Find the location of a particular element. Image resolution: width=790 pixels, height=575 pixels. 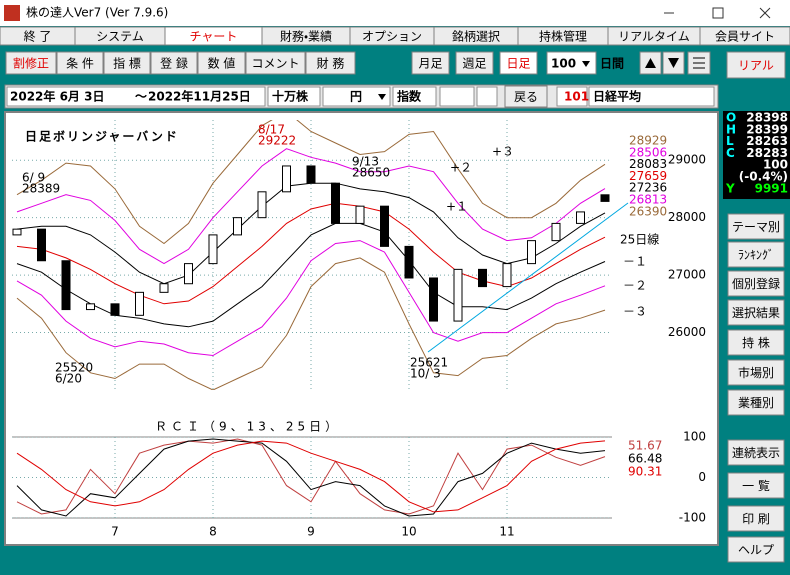

back-button: 戻る is located at coordinates (526, 96).